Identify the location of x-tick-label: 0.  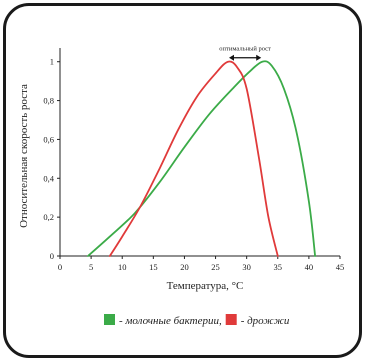
(60, 267).